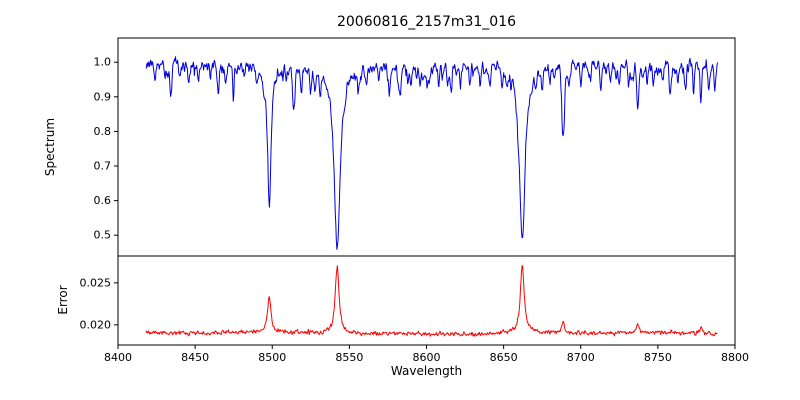 This screenshot has height=400, width=800. I want to click on spectrum-y-tick-label: 0.6, so click(103, 200).